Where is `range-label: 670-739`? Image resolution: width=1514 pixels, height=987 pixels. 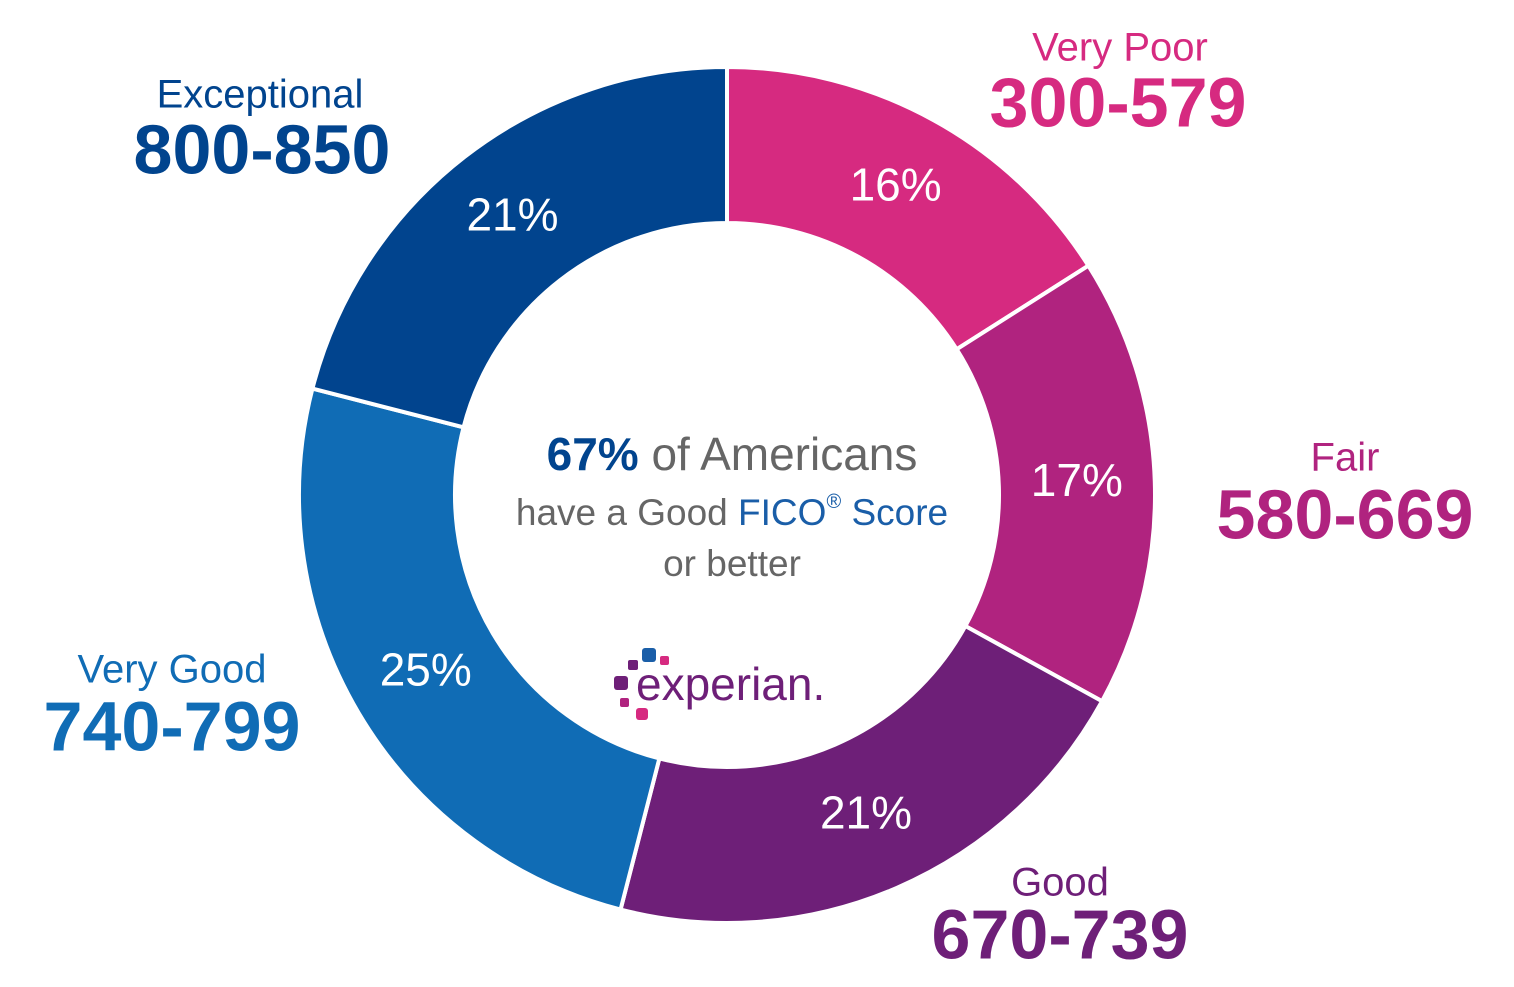
range-label: 670-739 is located at coordinates (1060, 934).